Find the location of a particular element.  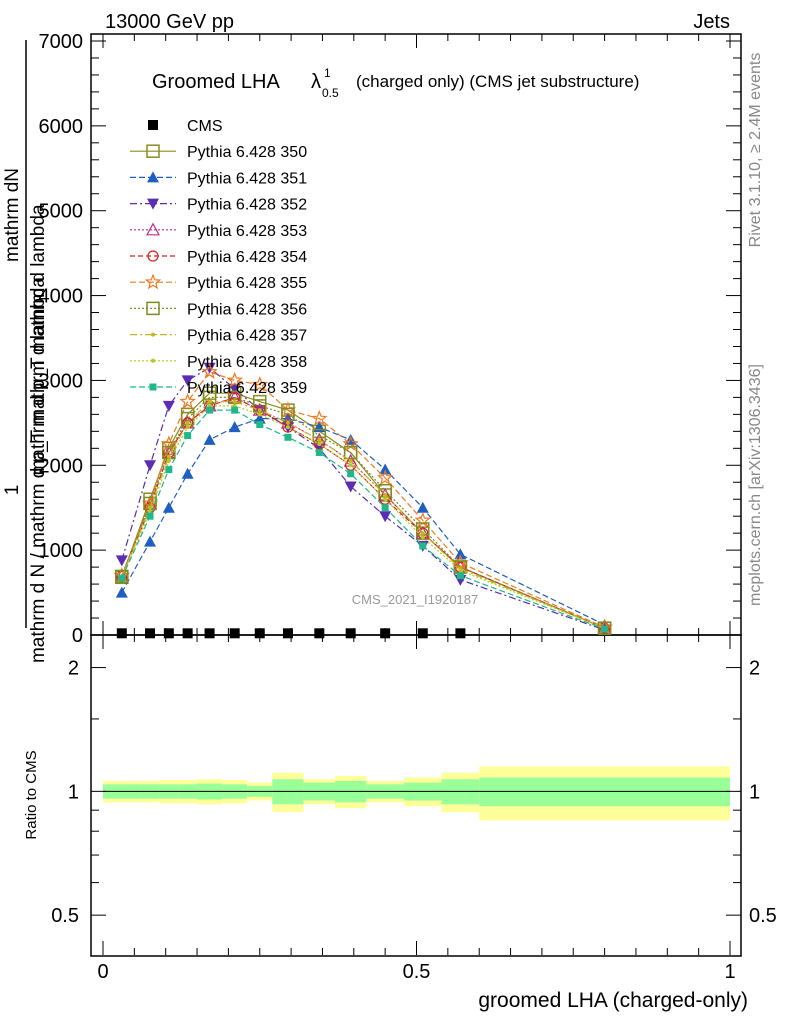

ratio-inner-band is located at coordinates (604, 792).